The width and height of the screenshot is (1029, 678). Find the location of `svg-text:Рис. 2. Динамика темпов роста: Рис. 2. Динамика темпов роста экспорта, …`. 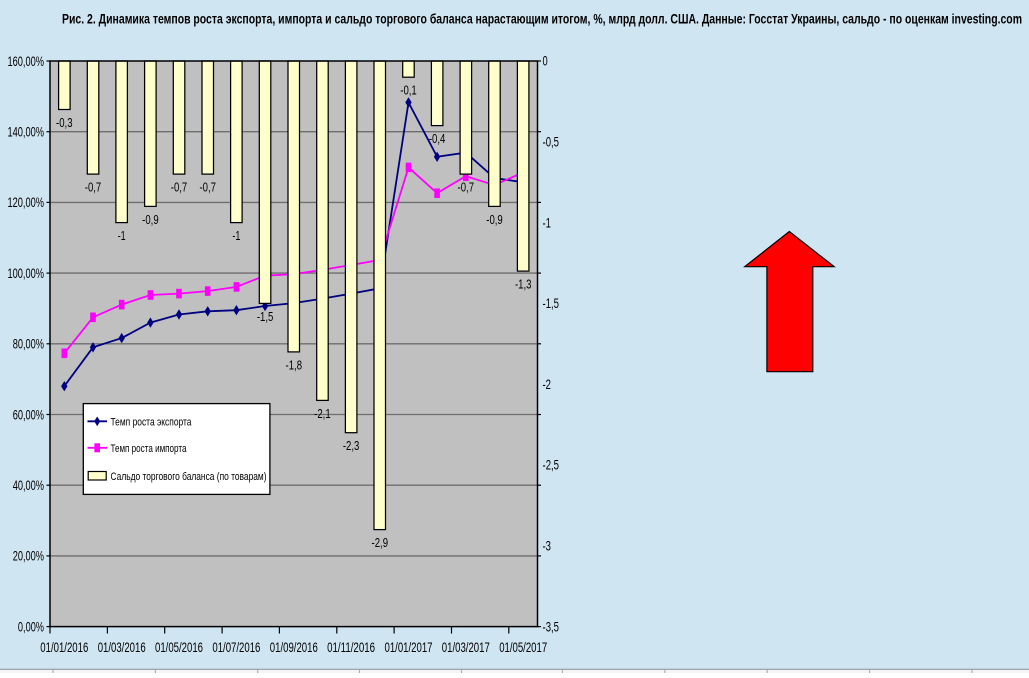

svg-text:Рис. 2. Динамика темпов роста: Рис. 2. Динамика темпов роста экспорта, … is located at coordinates (542, 18).